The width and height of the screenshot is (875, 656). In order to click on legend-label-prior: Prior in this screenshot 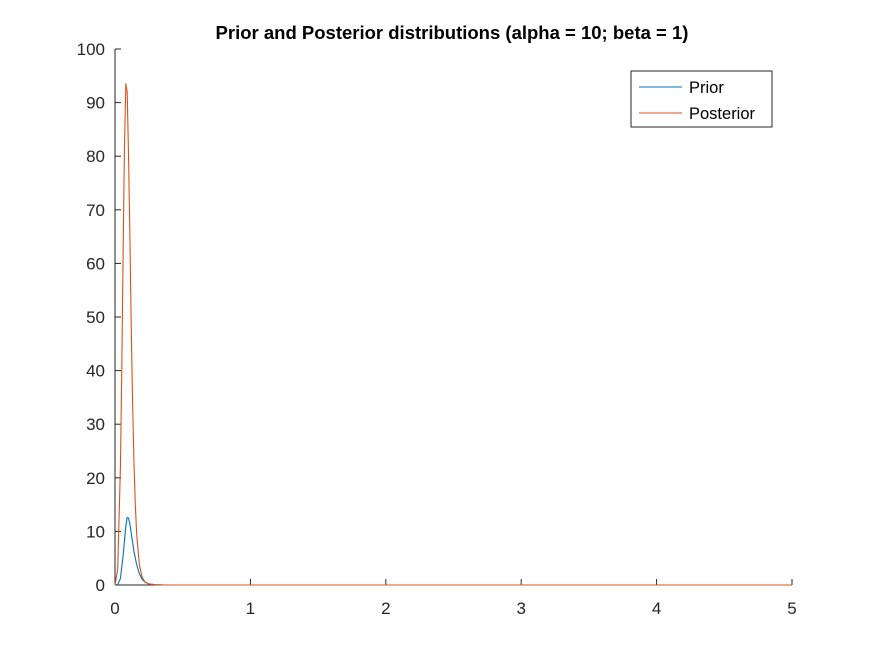, I will do `click(706, 88)`.